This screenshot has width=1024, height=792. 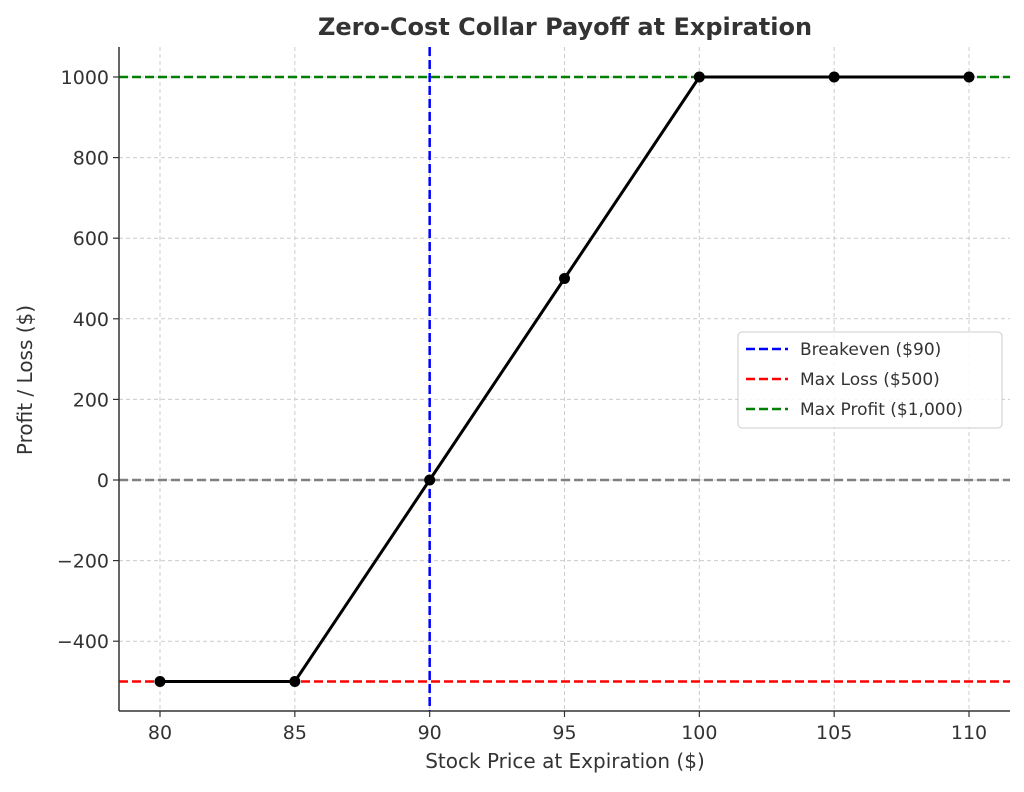 What do you see at coordinates (83, 562) in the screenshot?
I see `y-tick-label: −200` at bounding box center [83, 562].